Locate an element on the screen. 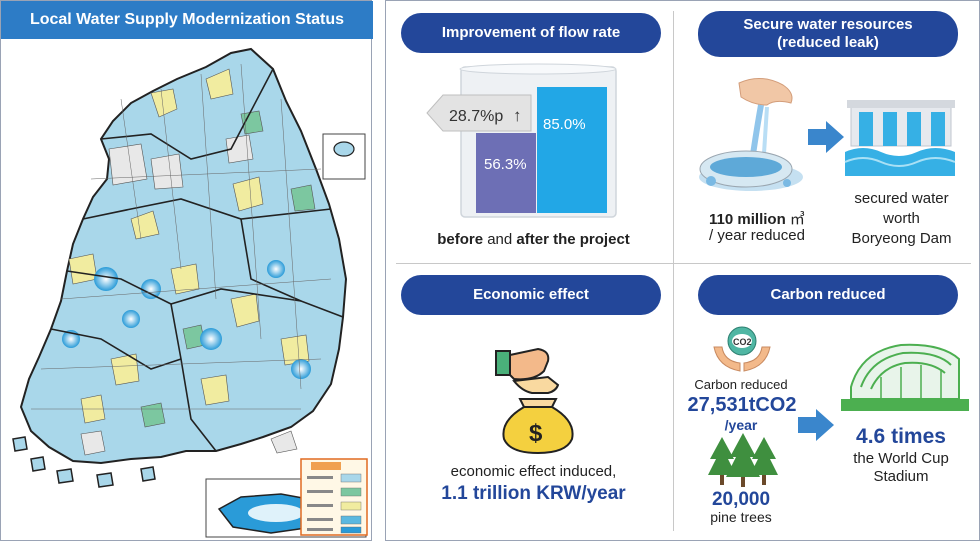  water-hands-icon is located at coordinates (751, 134).